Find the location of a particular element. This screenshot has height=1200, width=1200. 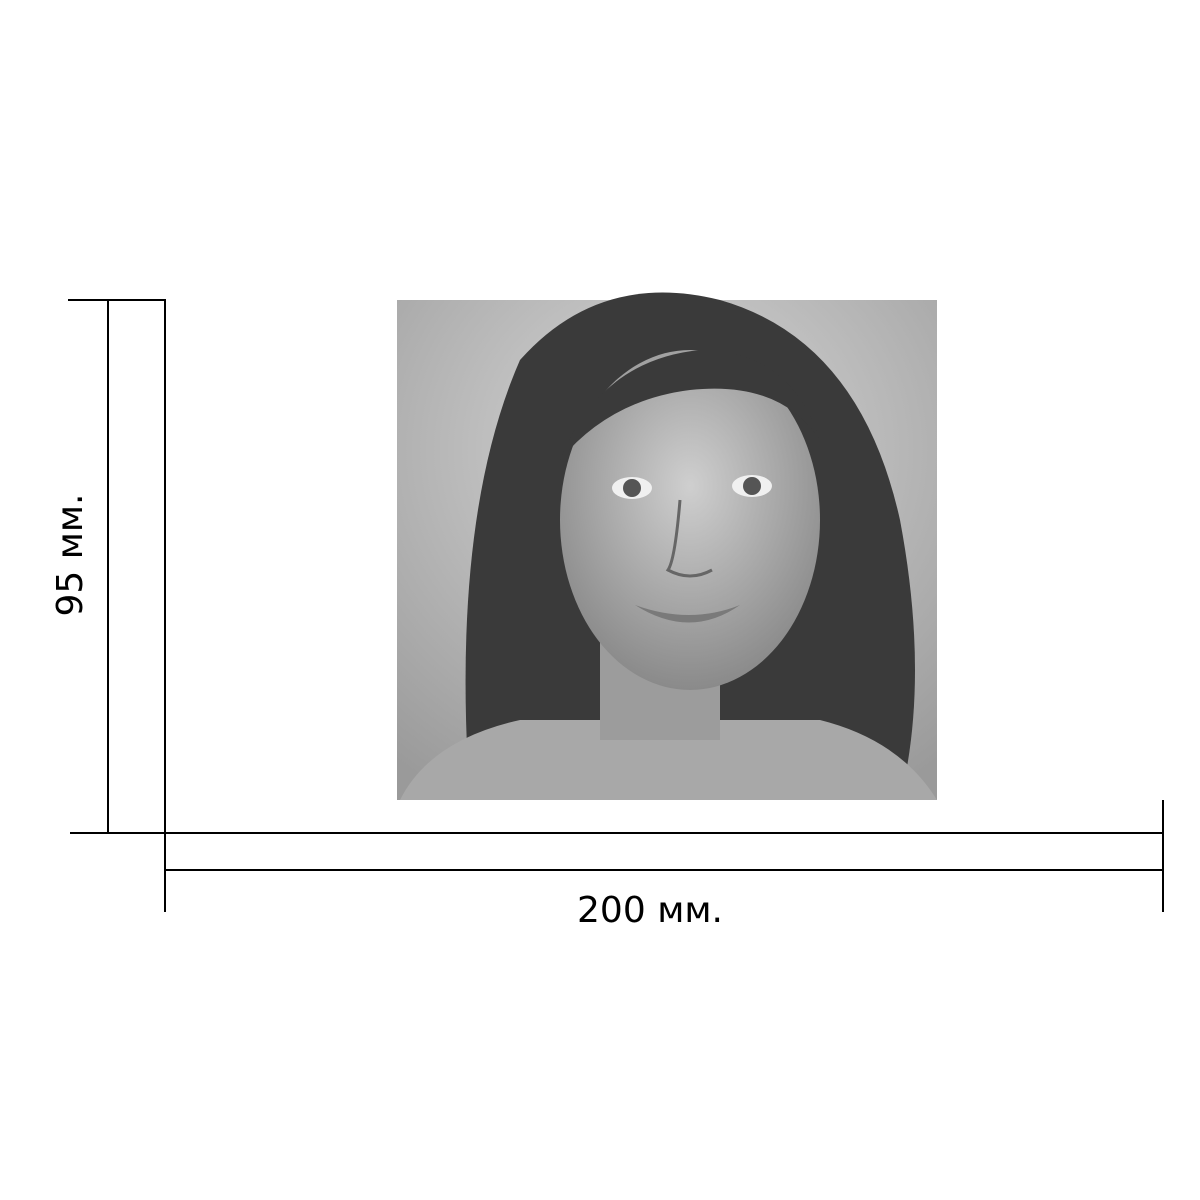

width-dimension: 200 мм. is located at coordinates (664, 865).